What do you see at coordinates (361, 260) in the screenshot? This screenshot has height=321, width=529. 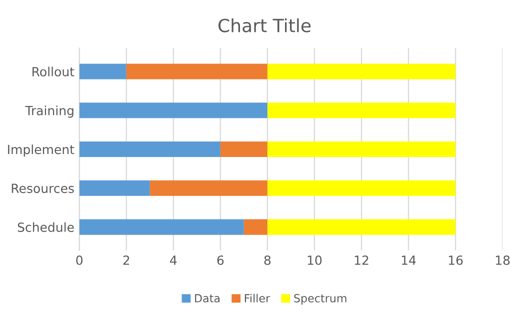 I see `x-tick-label: 12` at bounding box center [361, 260].